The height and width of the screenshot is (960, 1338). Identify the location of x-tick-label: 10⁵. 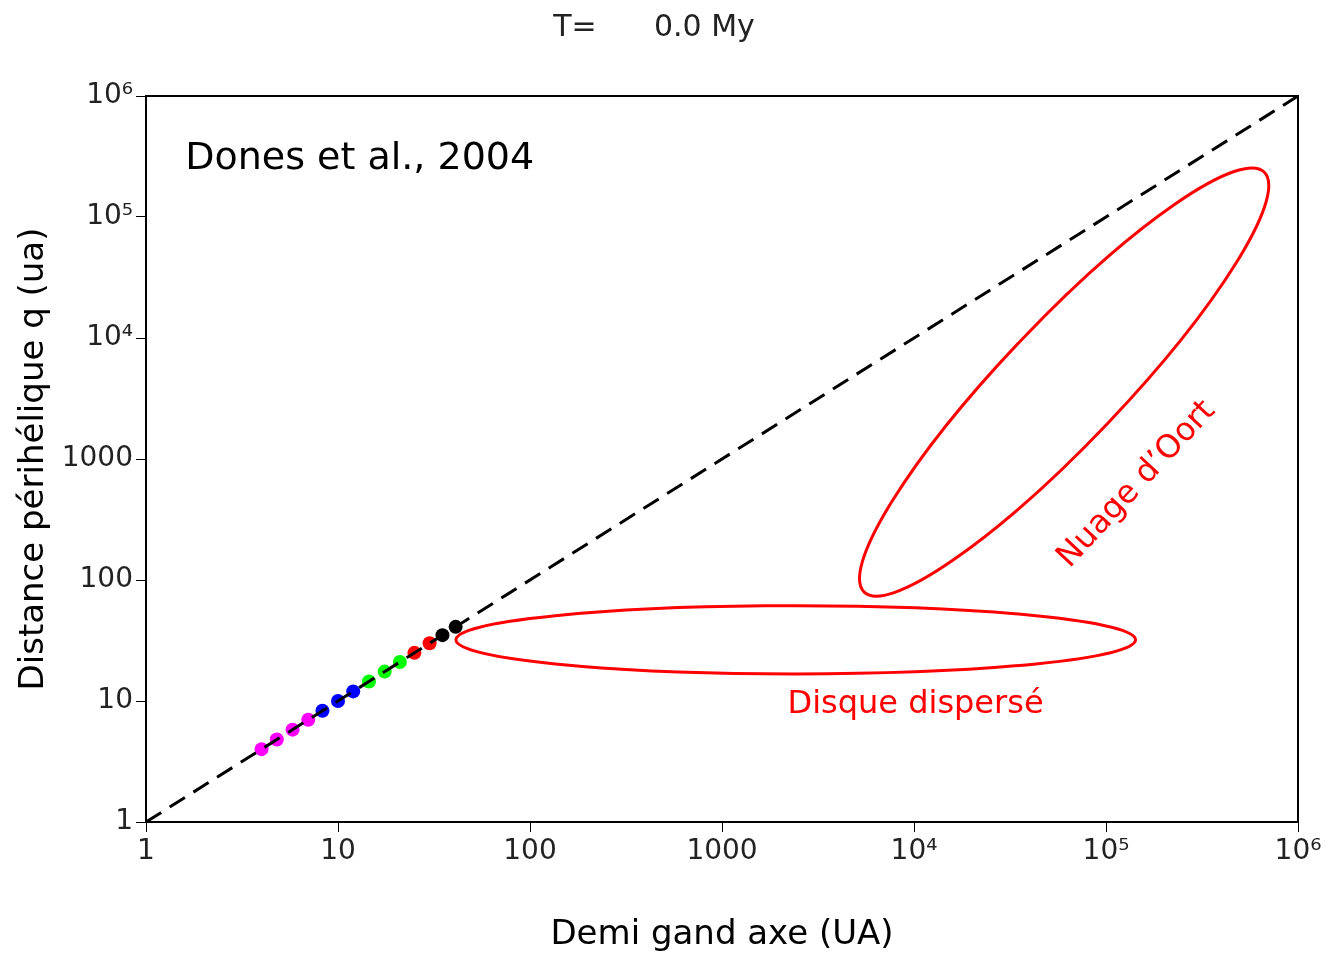
(1106, 850).